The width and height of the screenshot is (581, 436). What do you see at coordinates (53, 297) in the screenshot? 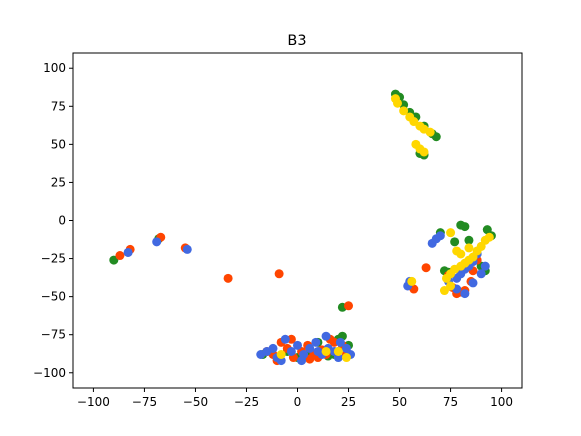
I see `y-tick-label: −50` at bounding box center [53, 297].